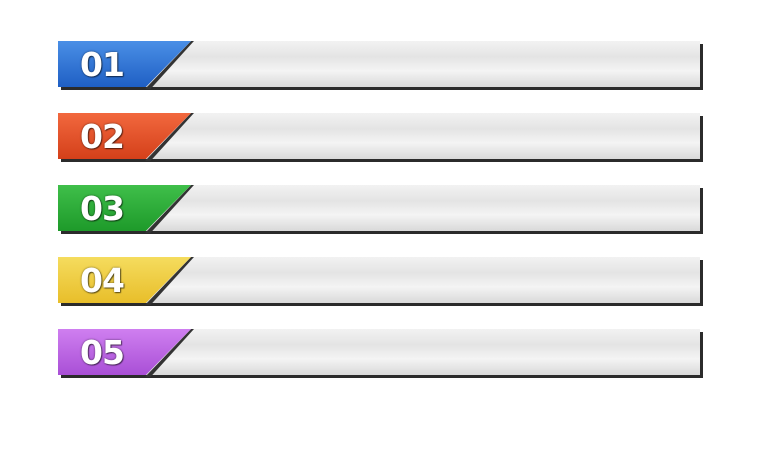  Describe the element at coordinates (379, 353) in the screenshot. I see `list-item: 05` at that location.